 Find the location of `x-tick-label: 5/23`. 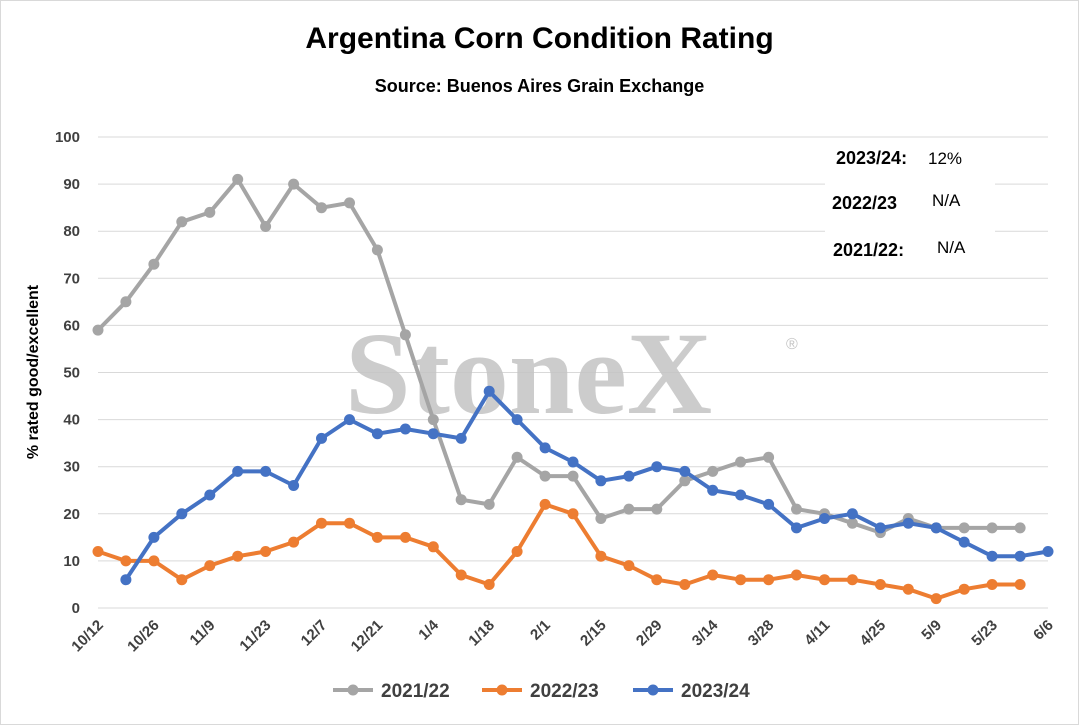

x-tick-label: 5/23 is located at coordinates (984, 633).